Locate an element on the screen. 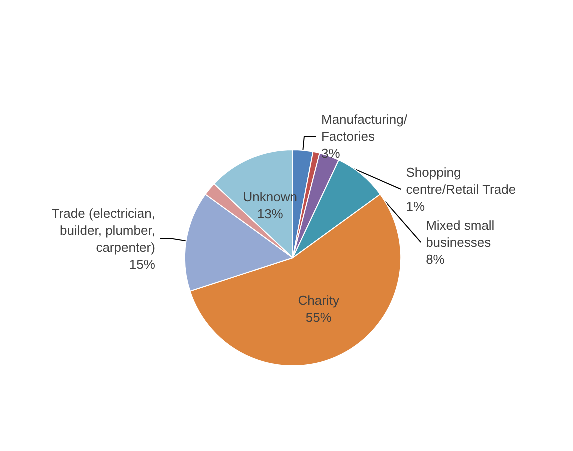  data-label: 1% is located at coordinates (416, 206).